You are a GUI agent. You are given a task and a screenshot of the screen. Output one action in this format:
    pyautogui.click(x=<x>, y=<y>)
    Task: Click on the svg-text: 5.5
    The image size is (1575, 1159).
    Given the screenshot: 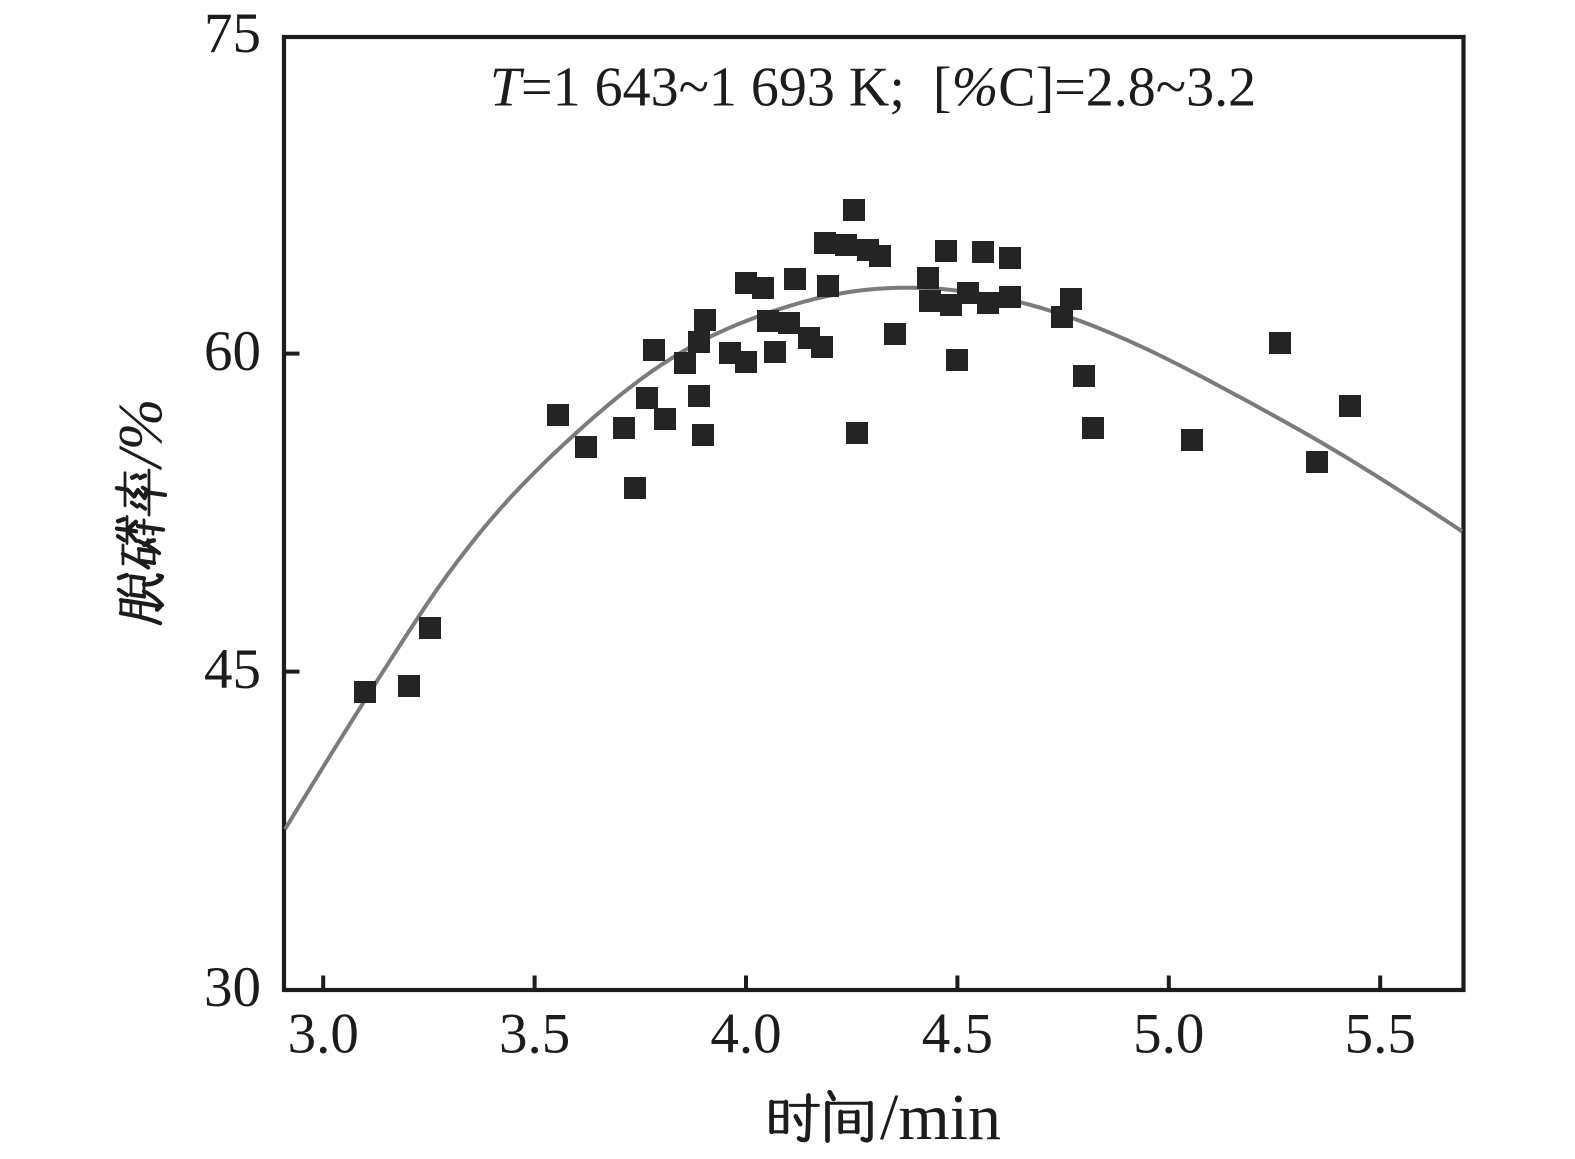 What is the action you would take?
    pyautogui.click(x=1380, y=1034)
    